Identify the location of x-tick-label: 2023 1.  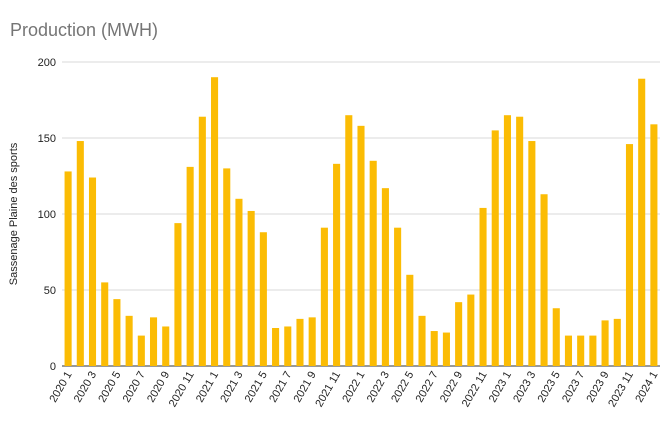
(500, 387).